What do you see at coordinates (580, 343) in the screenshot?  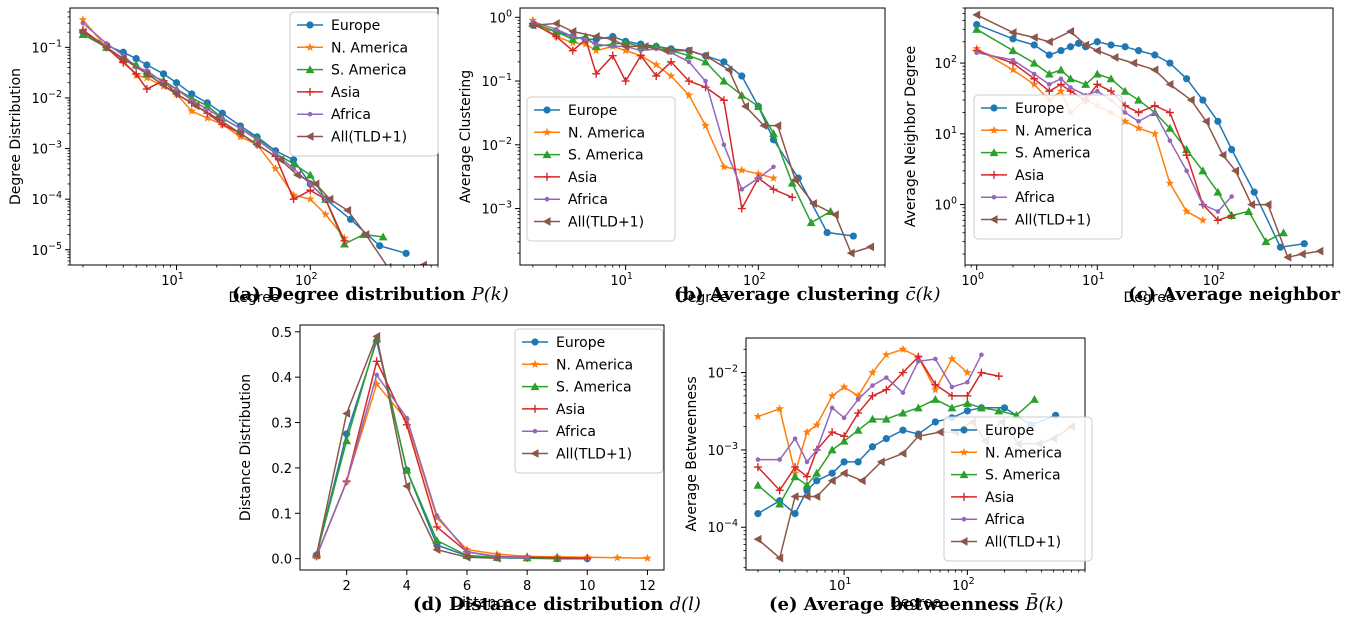 I see `legend-label-europe: Europe` at bounding box center [580, 343].